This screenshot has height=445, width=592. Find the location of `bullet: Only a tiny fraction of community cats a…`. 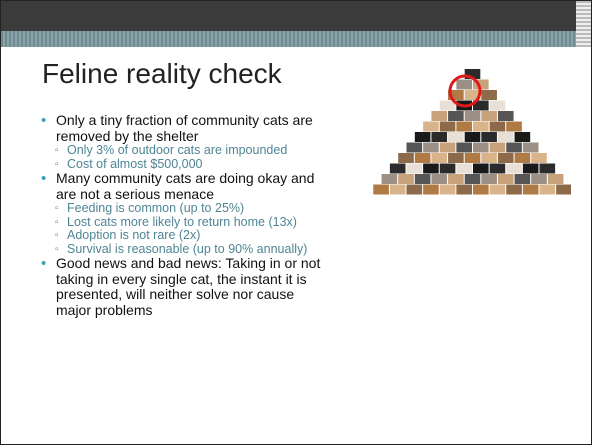

bullet: Only a tiny fraction of community cats a… is located at coordinates (183, 128).